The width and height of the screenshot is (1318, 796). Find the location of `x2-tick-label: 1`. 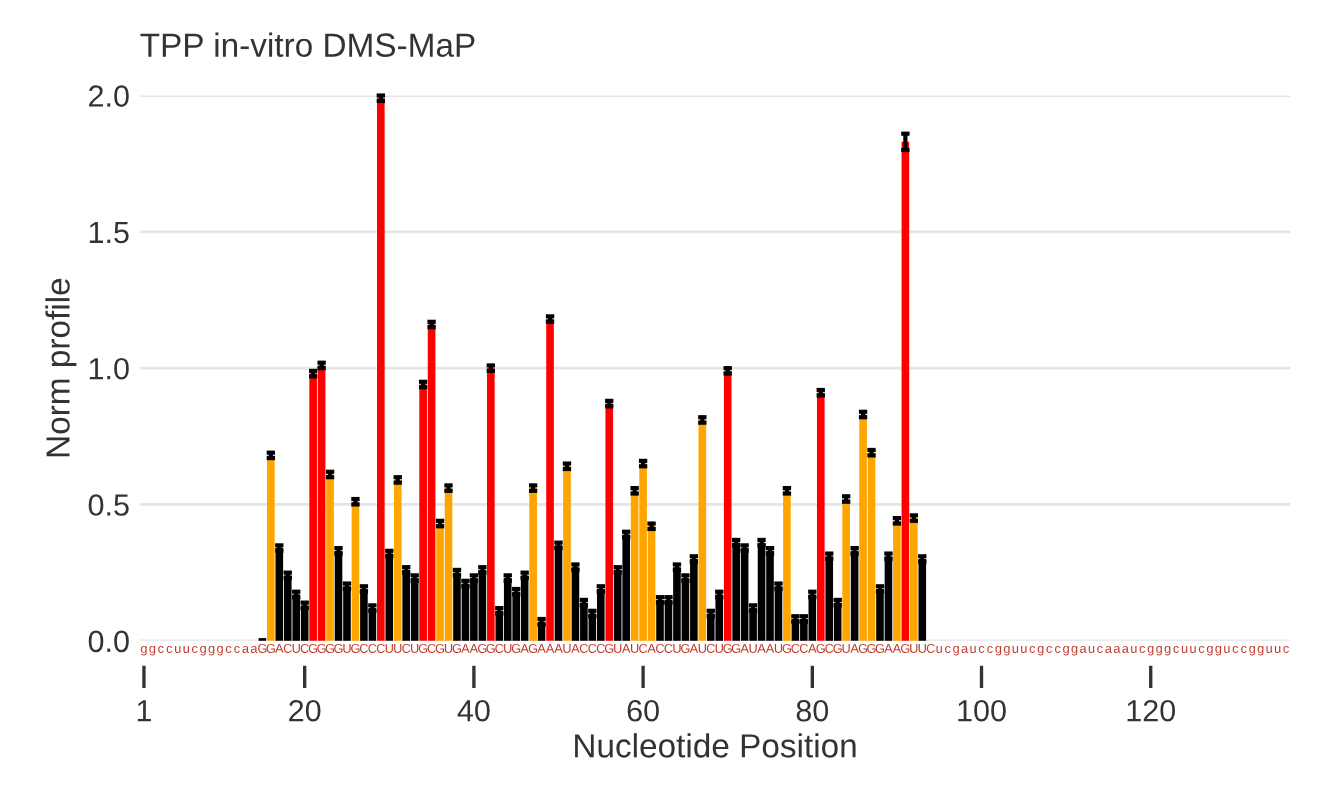

x2-tick-label: 1 is located at coordinates (144, 711).